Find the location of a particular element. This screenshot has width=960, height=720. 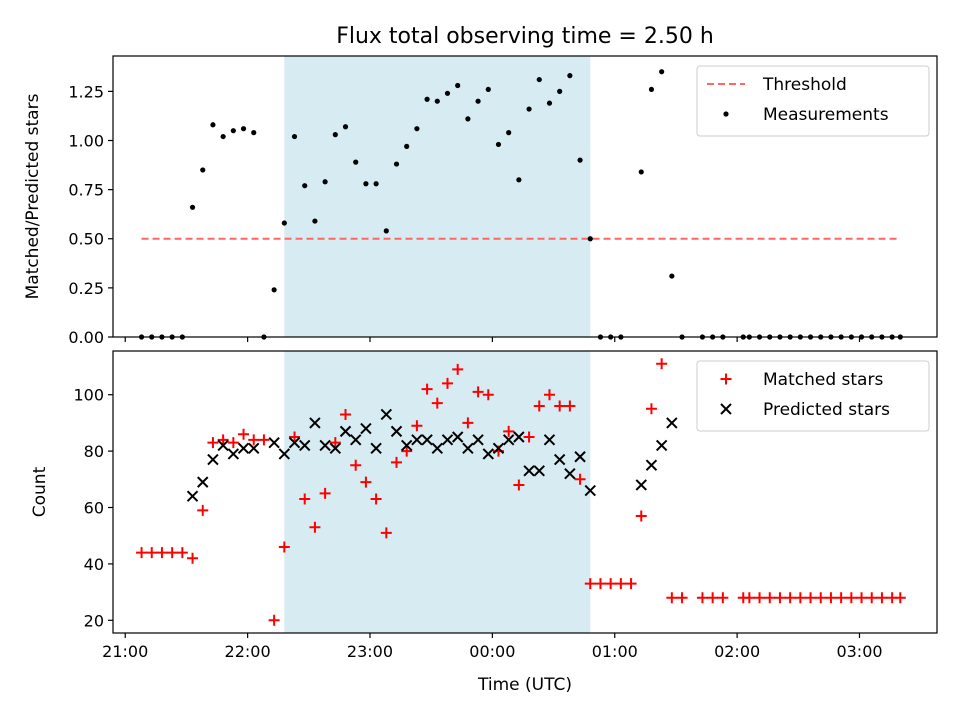

x-tick-label: 01:00 is located at coordinates (615, 651).